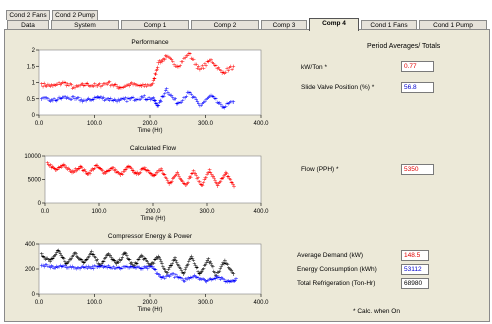 The width and height of the screenshot is (492, 324). What do you see at coordinates (284, 25) in the screenshot?
I see `tab-comp-3: Comp 3` at bounding box center [284, 25].